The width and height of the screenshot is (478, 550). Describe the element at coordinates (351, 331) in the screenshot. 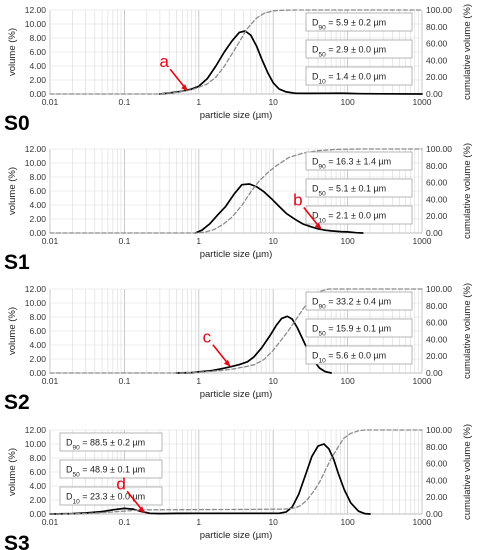

I see `stats-text: D50 = 15.9 ± 0.1 µm` at that location.